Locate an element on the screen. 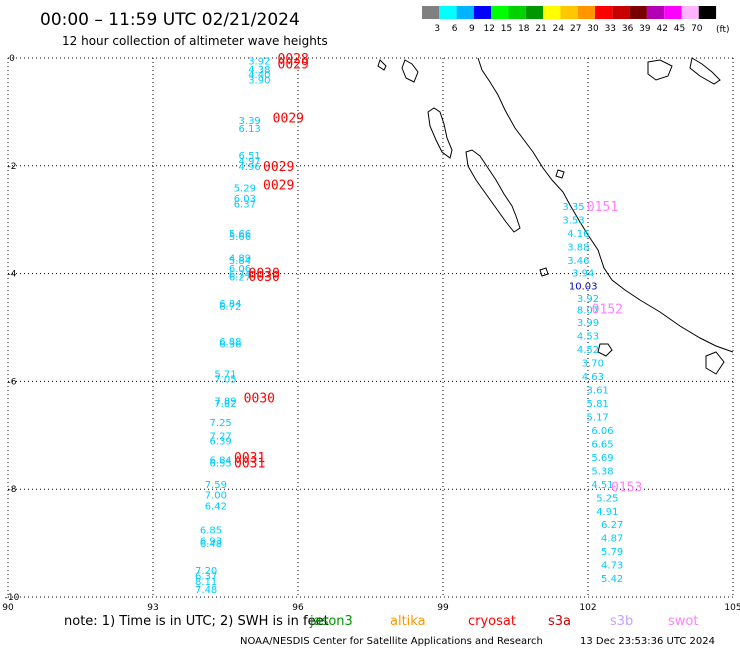 This screenshot has height=650, width=740. swh-value: 6.85 is located at coordinates (211, 531).